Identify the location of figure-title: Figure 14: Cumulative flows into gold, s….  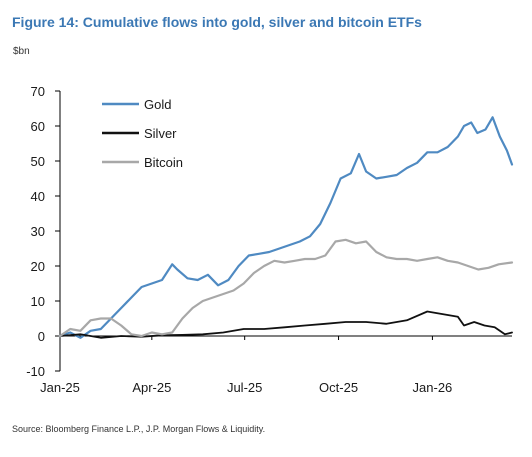
(217, 22).